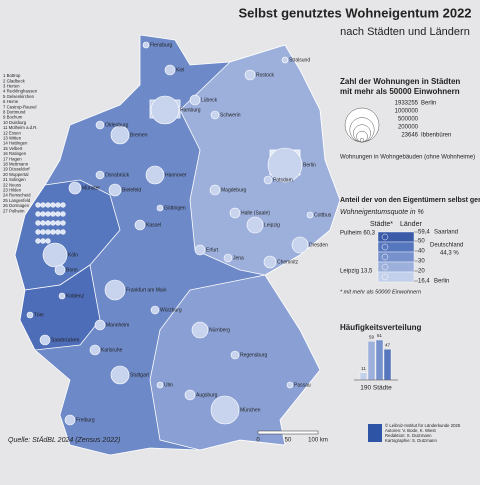  What do you see at coordinates (424, 233) in the screenshot?
I see `class-label: 59,4` at bounding box center [424, 233].